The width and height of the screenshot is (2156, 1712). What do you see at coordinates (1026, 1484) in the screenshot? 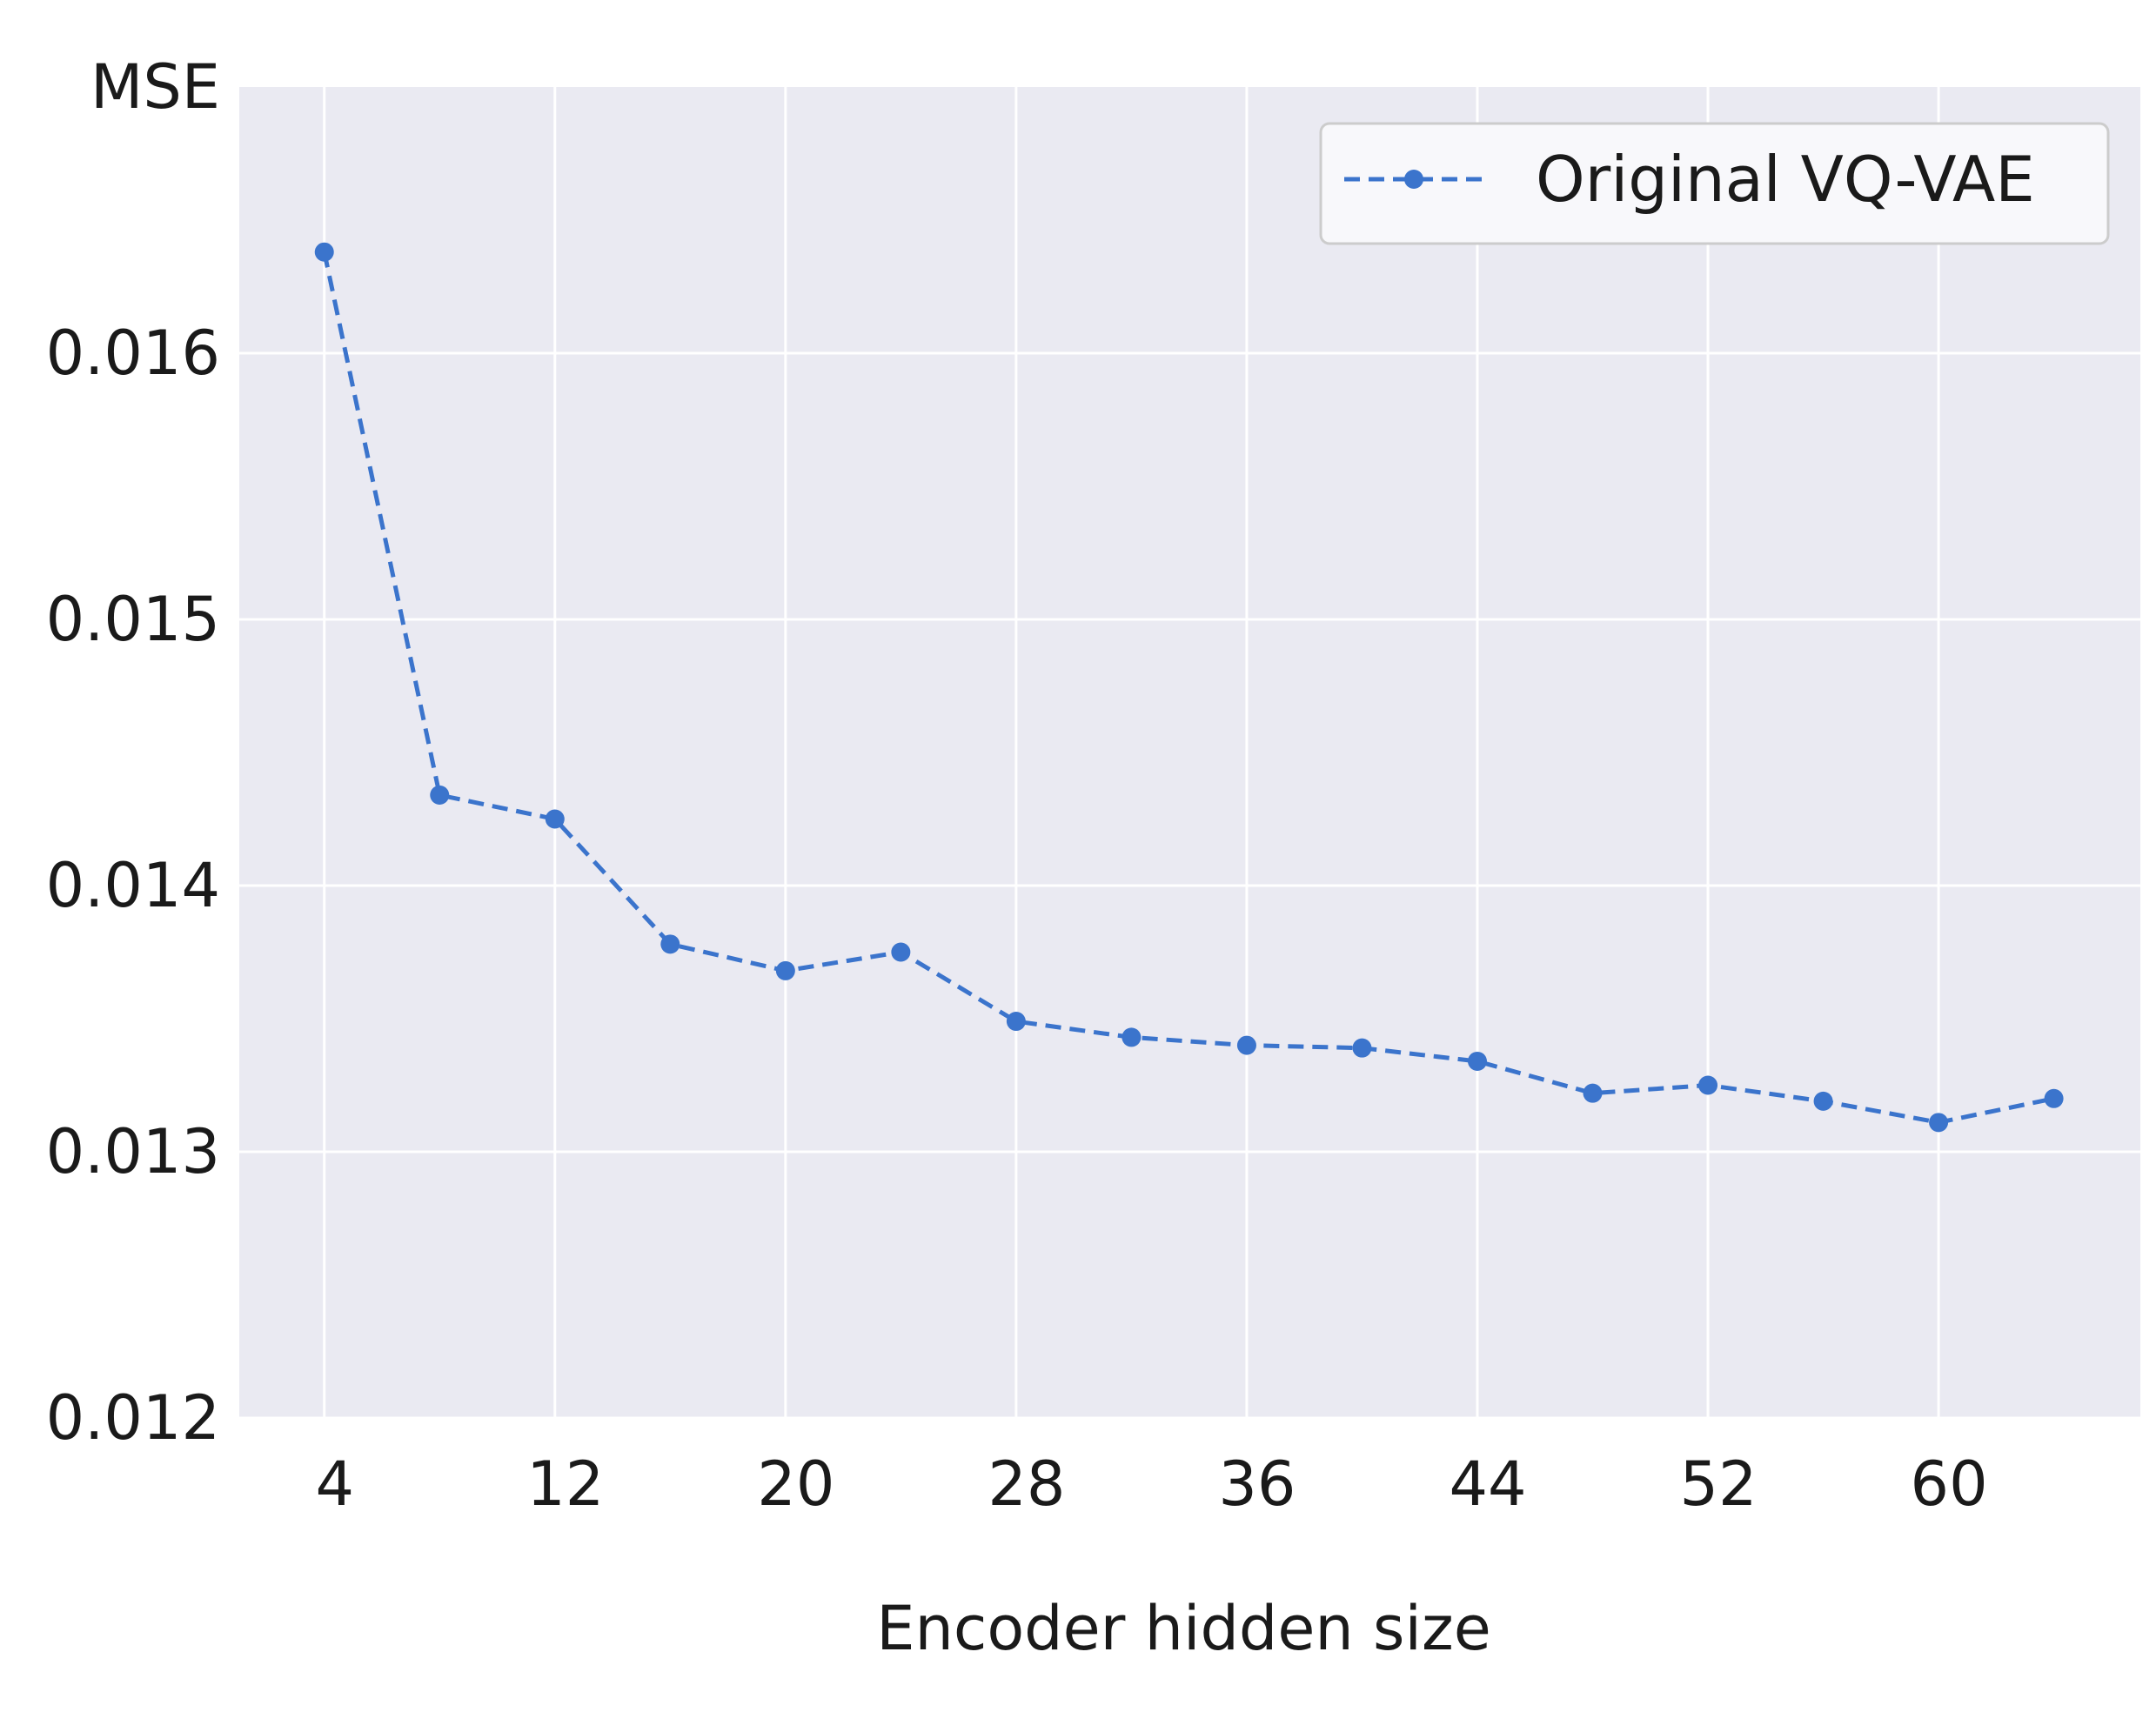
I see `x-tick-label: 28` at bounding box center [1026, 1484].